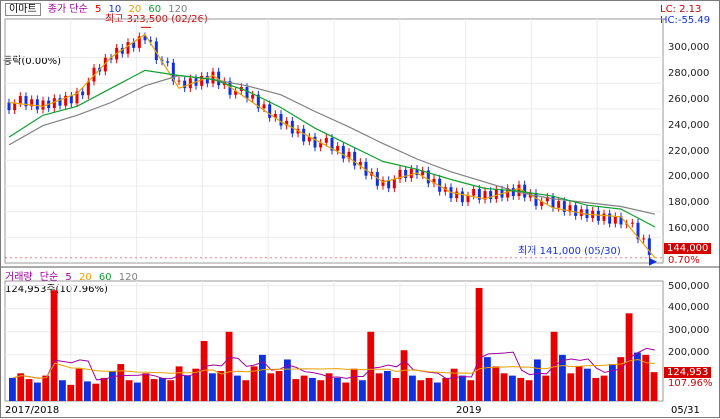 The height and width of the screenshot is (419, 720). Describe the element at coordinates (73, 277) in the screenshot. I see `volume-legend: 거래량 단순 5 20 60 120` at that location.